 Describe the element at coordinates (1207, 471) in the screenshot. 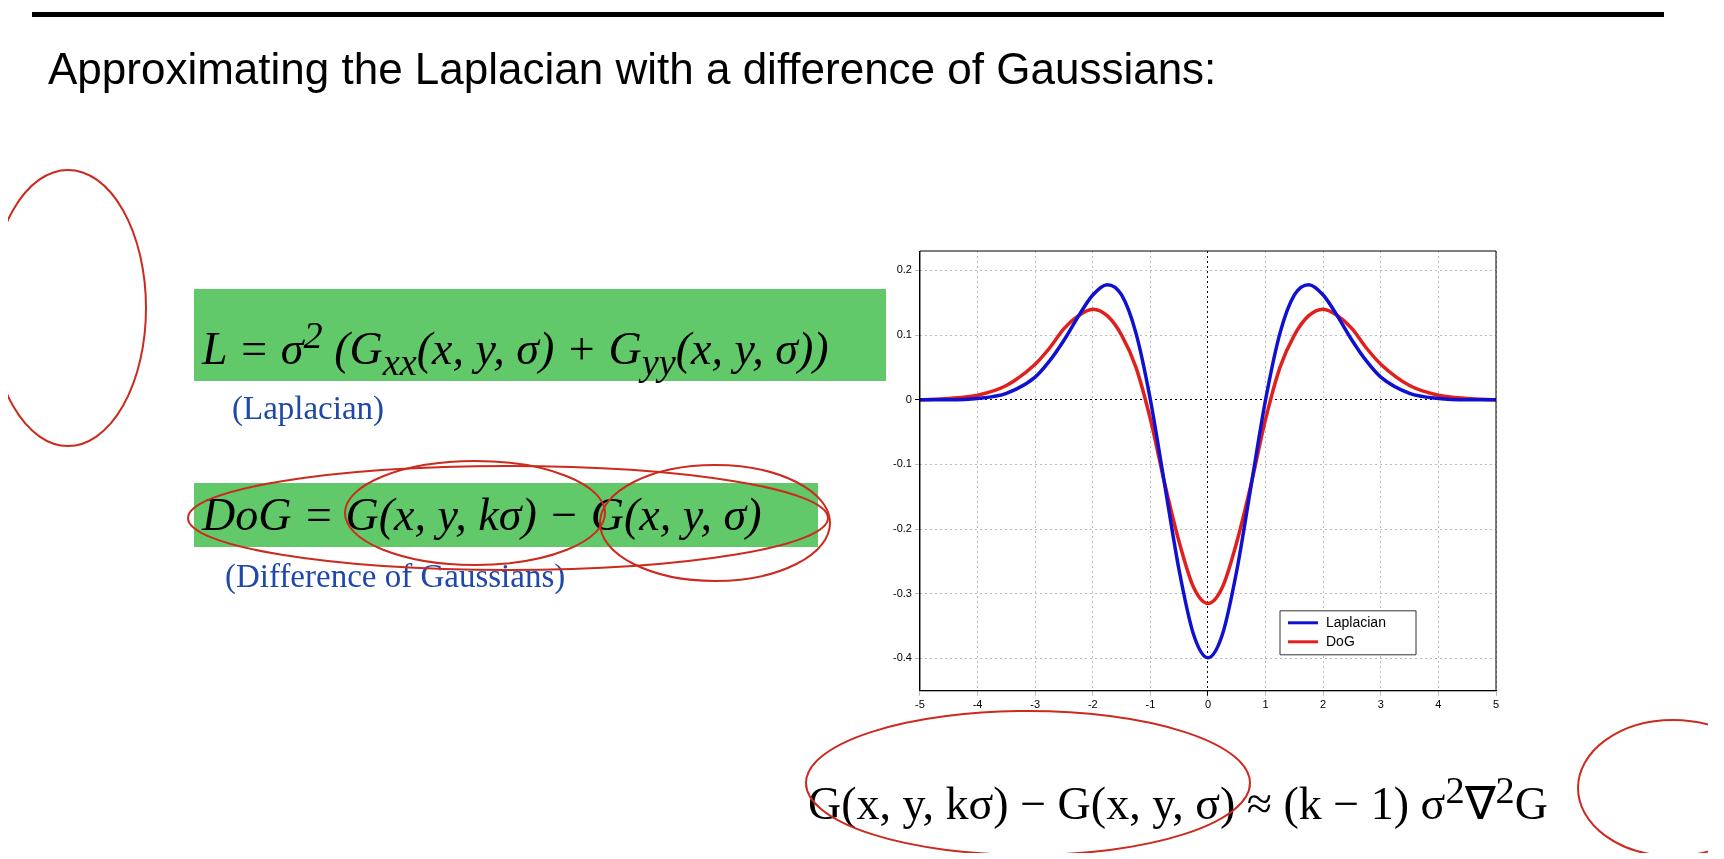

I see `line-series` at that location.